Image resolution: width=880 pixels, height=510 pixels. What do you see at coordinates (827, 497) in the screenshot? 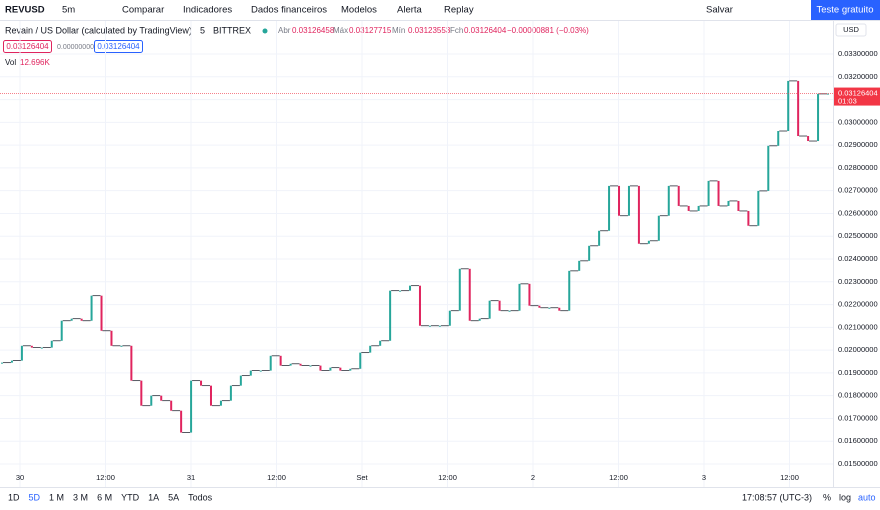
I see `percent-toggle: %` at bounding box center [827, 497].